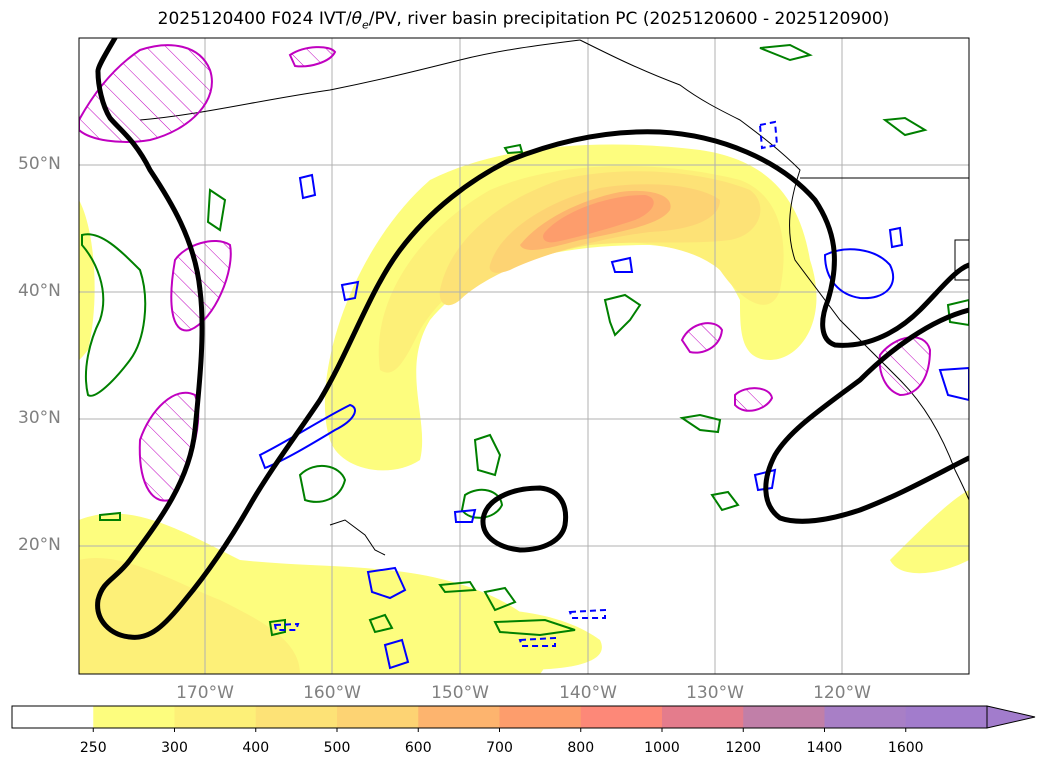 The height and width of the screenshot is (767, 1047). What do you see at coordinates (715, 693) in the screenshot?
I see `lon-label-130w: 130°W` at bounding box center [715, 693].